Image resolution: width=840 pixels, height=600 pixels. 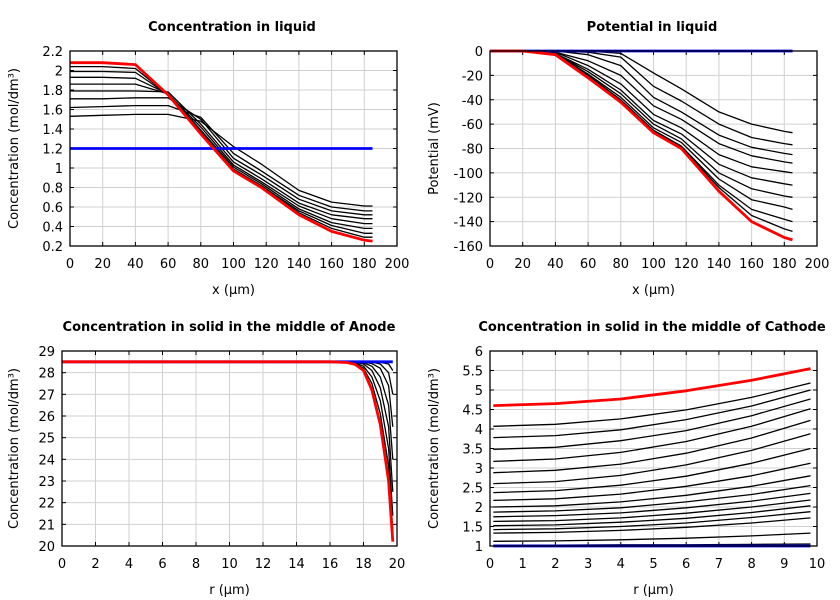 I want to click on chart-title: Potential in liquid, so click(x=652, y=27).